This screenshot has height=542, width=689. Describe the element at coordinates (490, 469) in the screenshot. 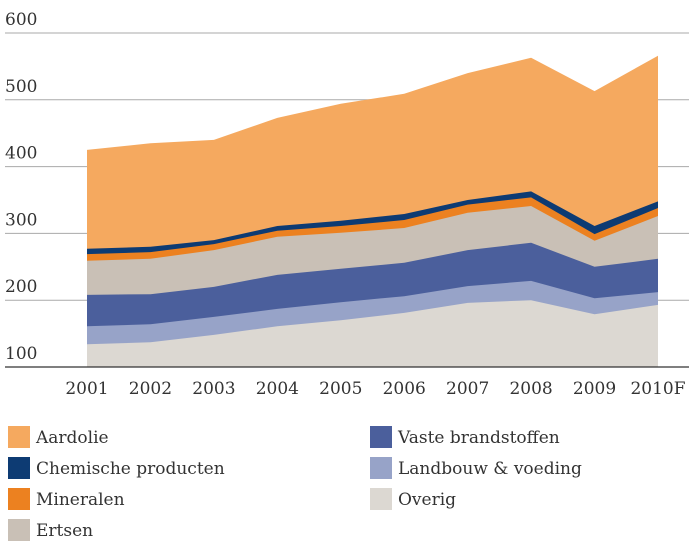

I see `legend-label: Landbouw & voeding` at that location.